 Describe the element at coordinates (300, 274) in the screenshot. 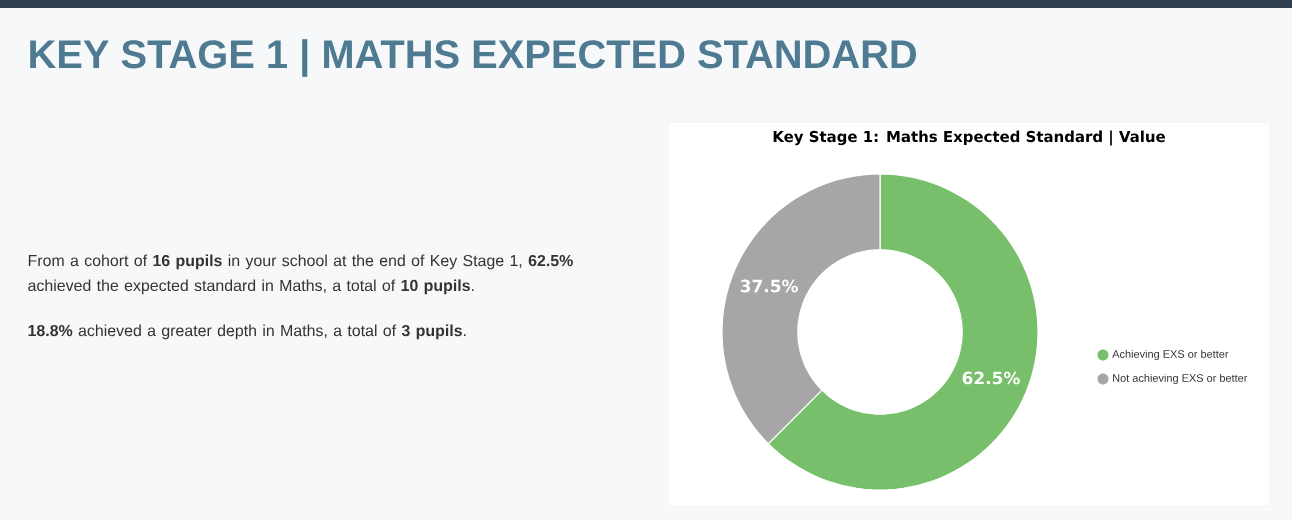

I see `text: From a cohort of 16 pupils in your school at the end of Key Stage 1, 62.5% achieved the expected standard in Maths, a total of 10 pupils.` at that location.